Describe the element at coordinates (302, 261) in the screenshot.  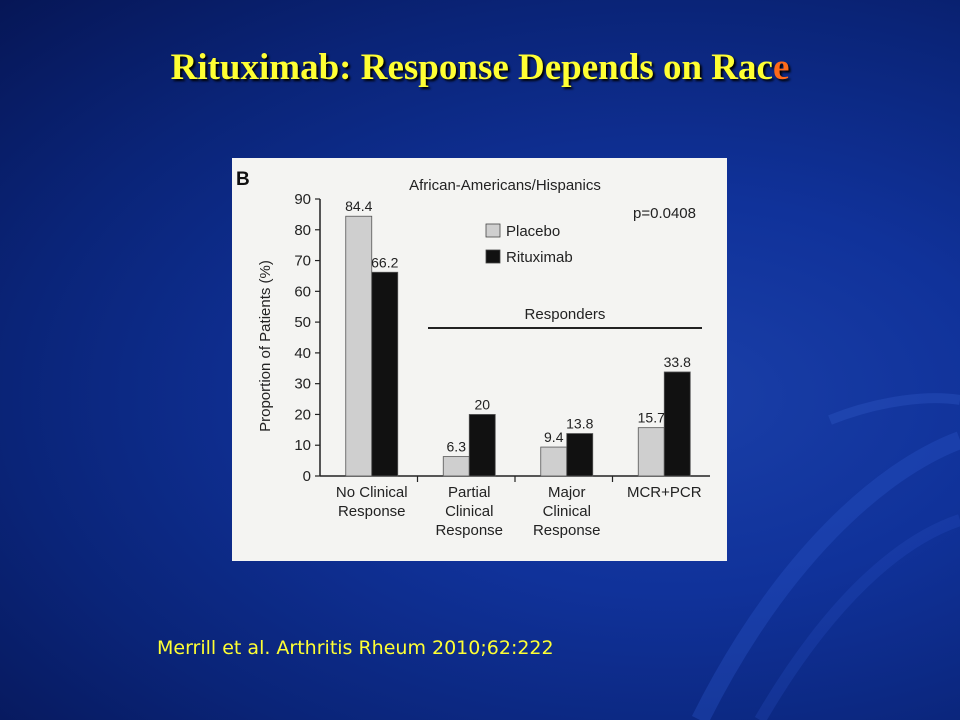
I see `y-tick-label: 70` at that location.